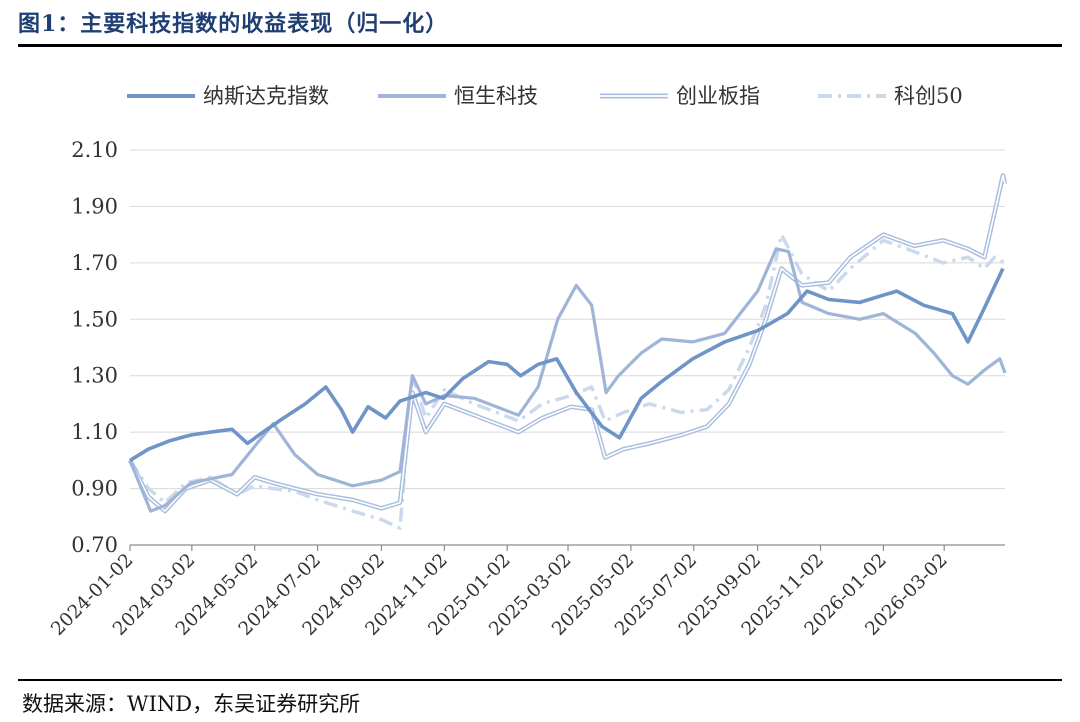 This screenshot has height=722, width=1080. Describe the element at coordinates (94, 376) in the screenshot. I see `y-tick-label: 1.30` at that location.